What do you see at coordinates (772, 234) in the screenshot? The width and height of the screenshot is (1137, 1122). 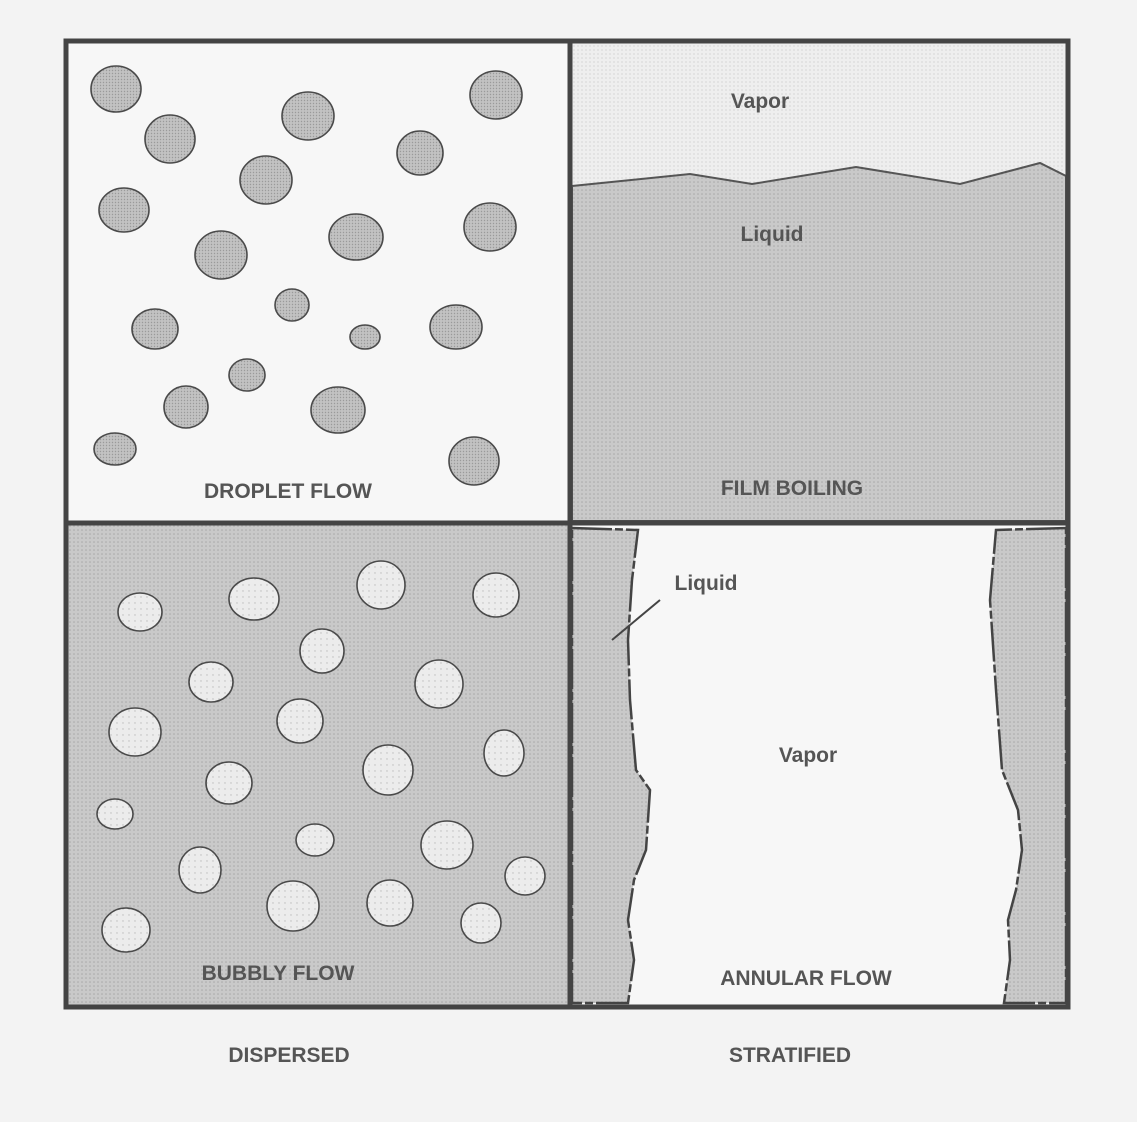 I see `film-liquid-label: Liquid` at bounding box center [772, 234].